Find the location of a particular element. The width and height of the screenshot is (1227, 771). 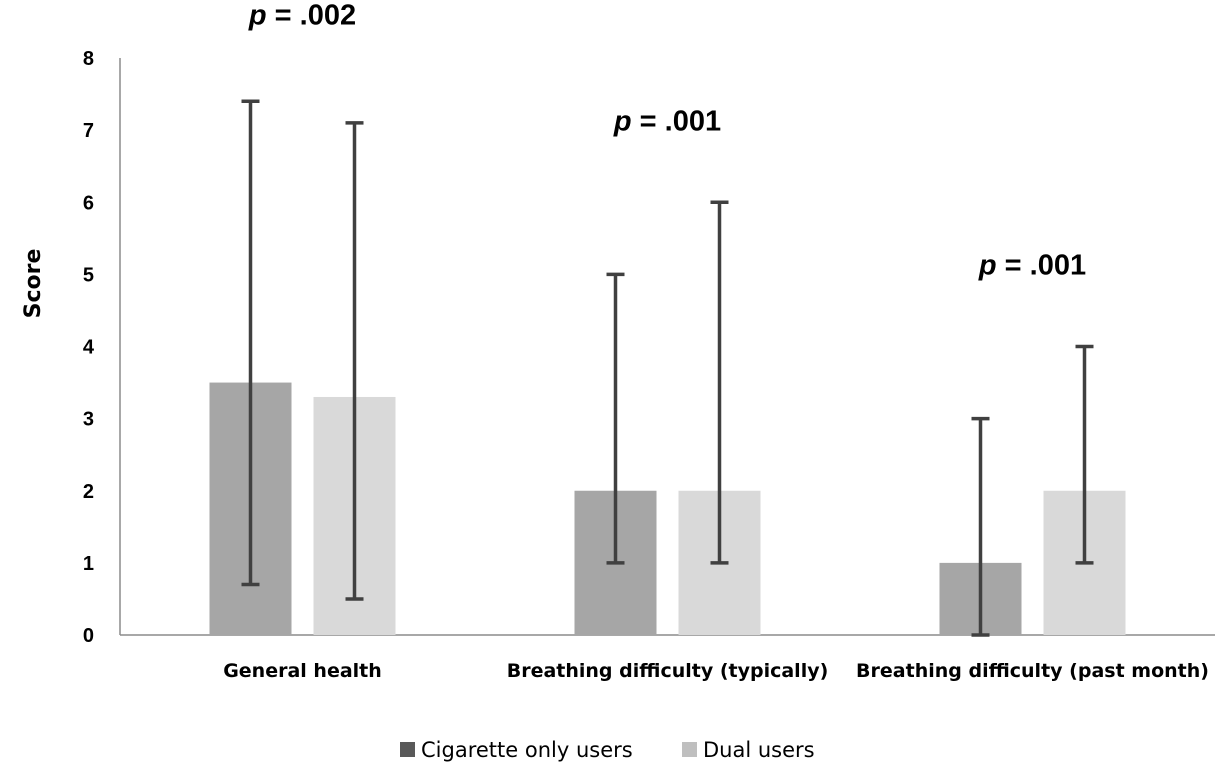

y-tick-label: 7 is located at coordinates (88, 131).